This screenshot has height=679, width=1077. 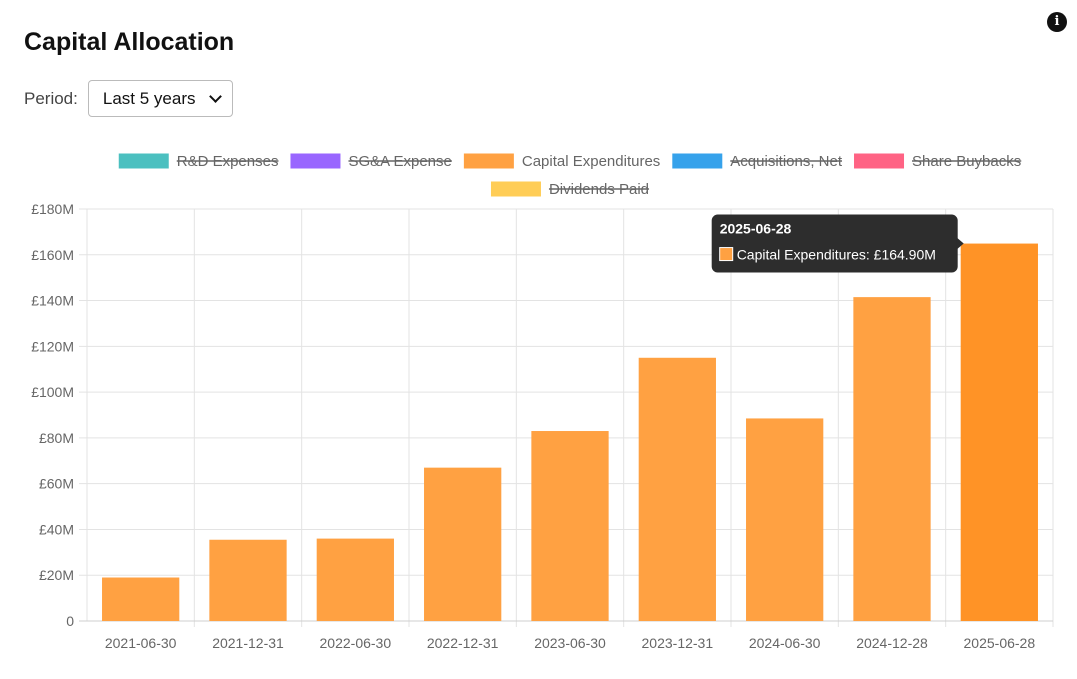 I want to click on y-tick-label: £20M, so click(x=56, y=575).